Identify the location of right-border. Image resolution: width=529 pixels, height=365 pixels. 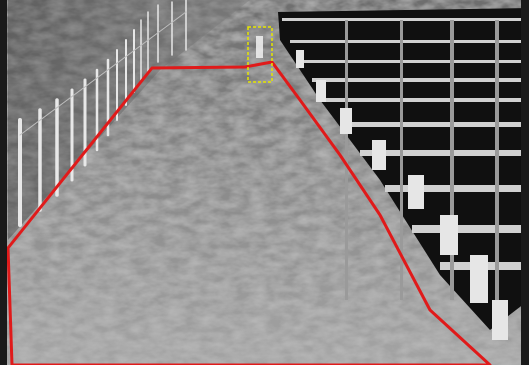
(525, 182).